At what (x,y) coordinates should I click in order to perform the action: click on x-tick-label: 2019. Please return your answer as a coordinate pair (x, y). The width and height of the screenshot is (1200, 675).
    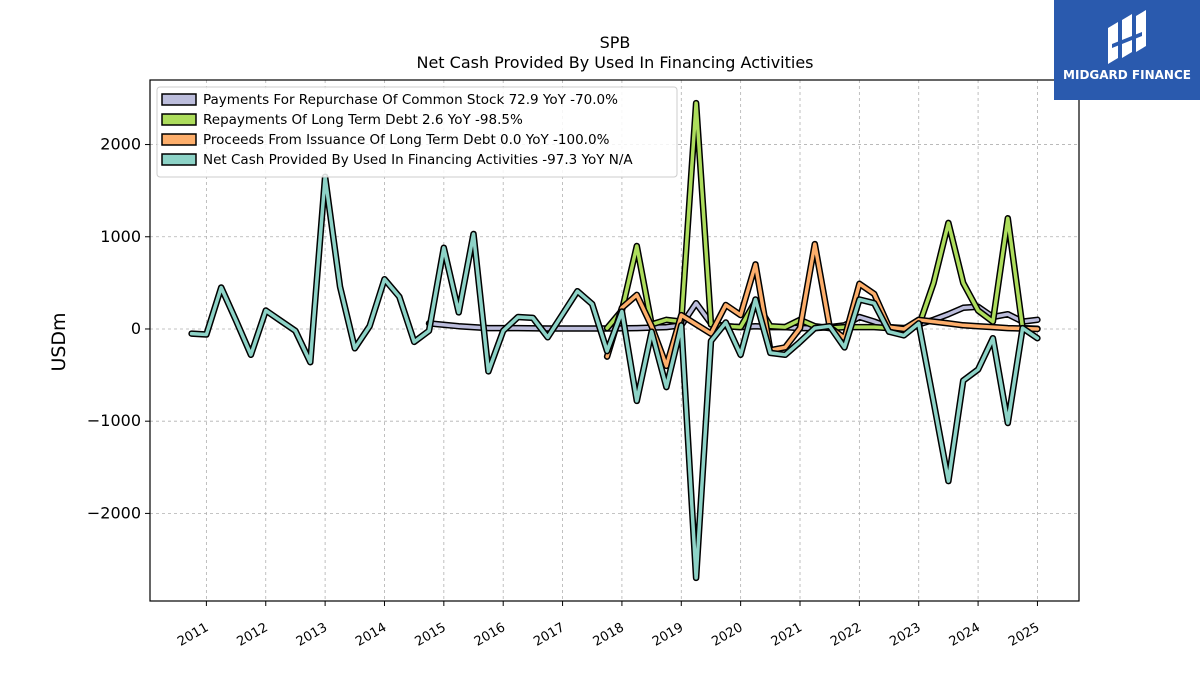
    Looking at the image, I should click on (668, 635).